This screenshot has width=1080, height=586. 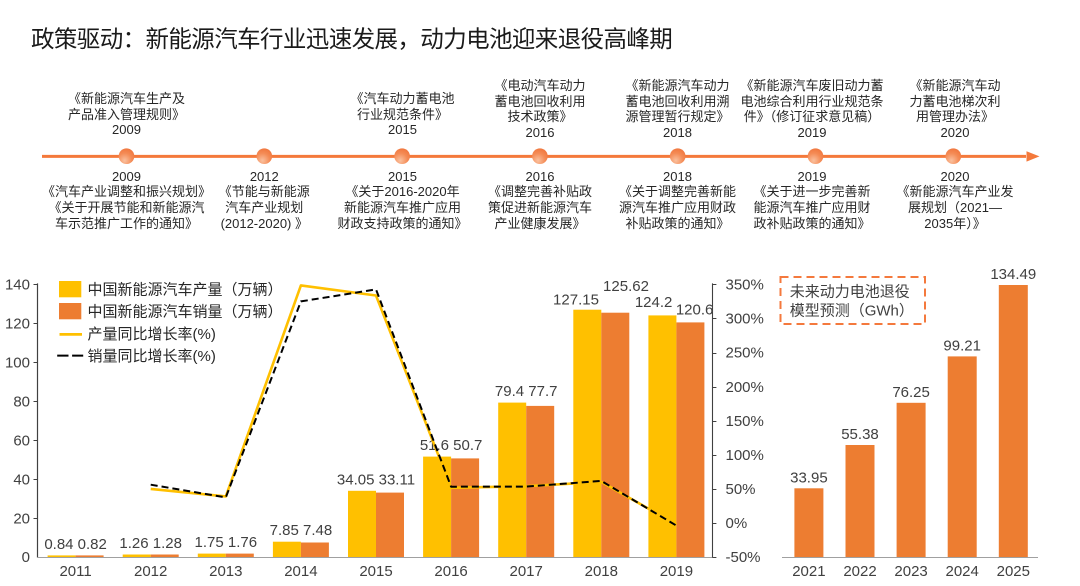 What do you see at coordinates (185, 289) in the screenshot?
I see `svg-text: 中国新能源汽车产量（万辆）` at bounding box center [185, 289].